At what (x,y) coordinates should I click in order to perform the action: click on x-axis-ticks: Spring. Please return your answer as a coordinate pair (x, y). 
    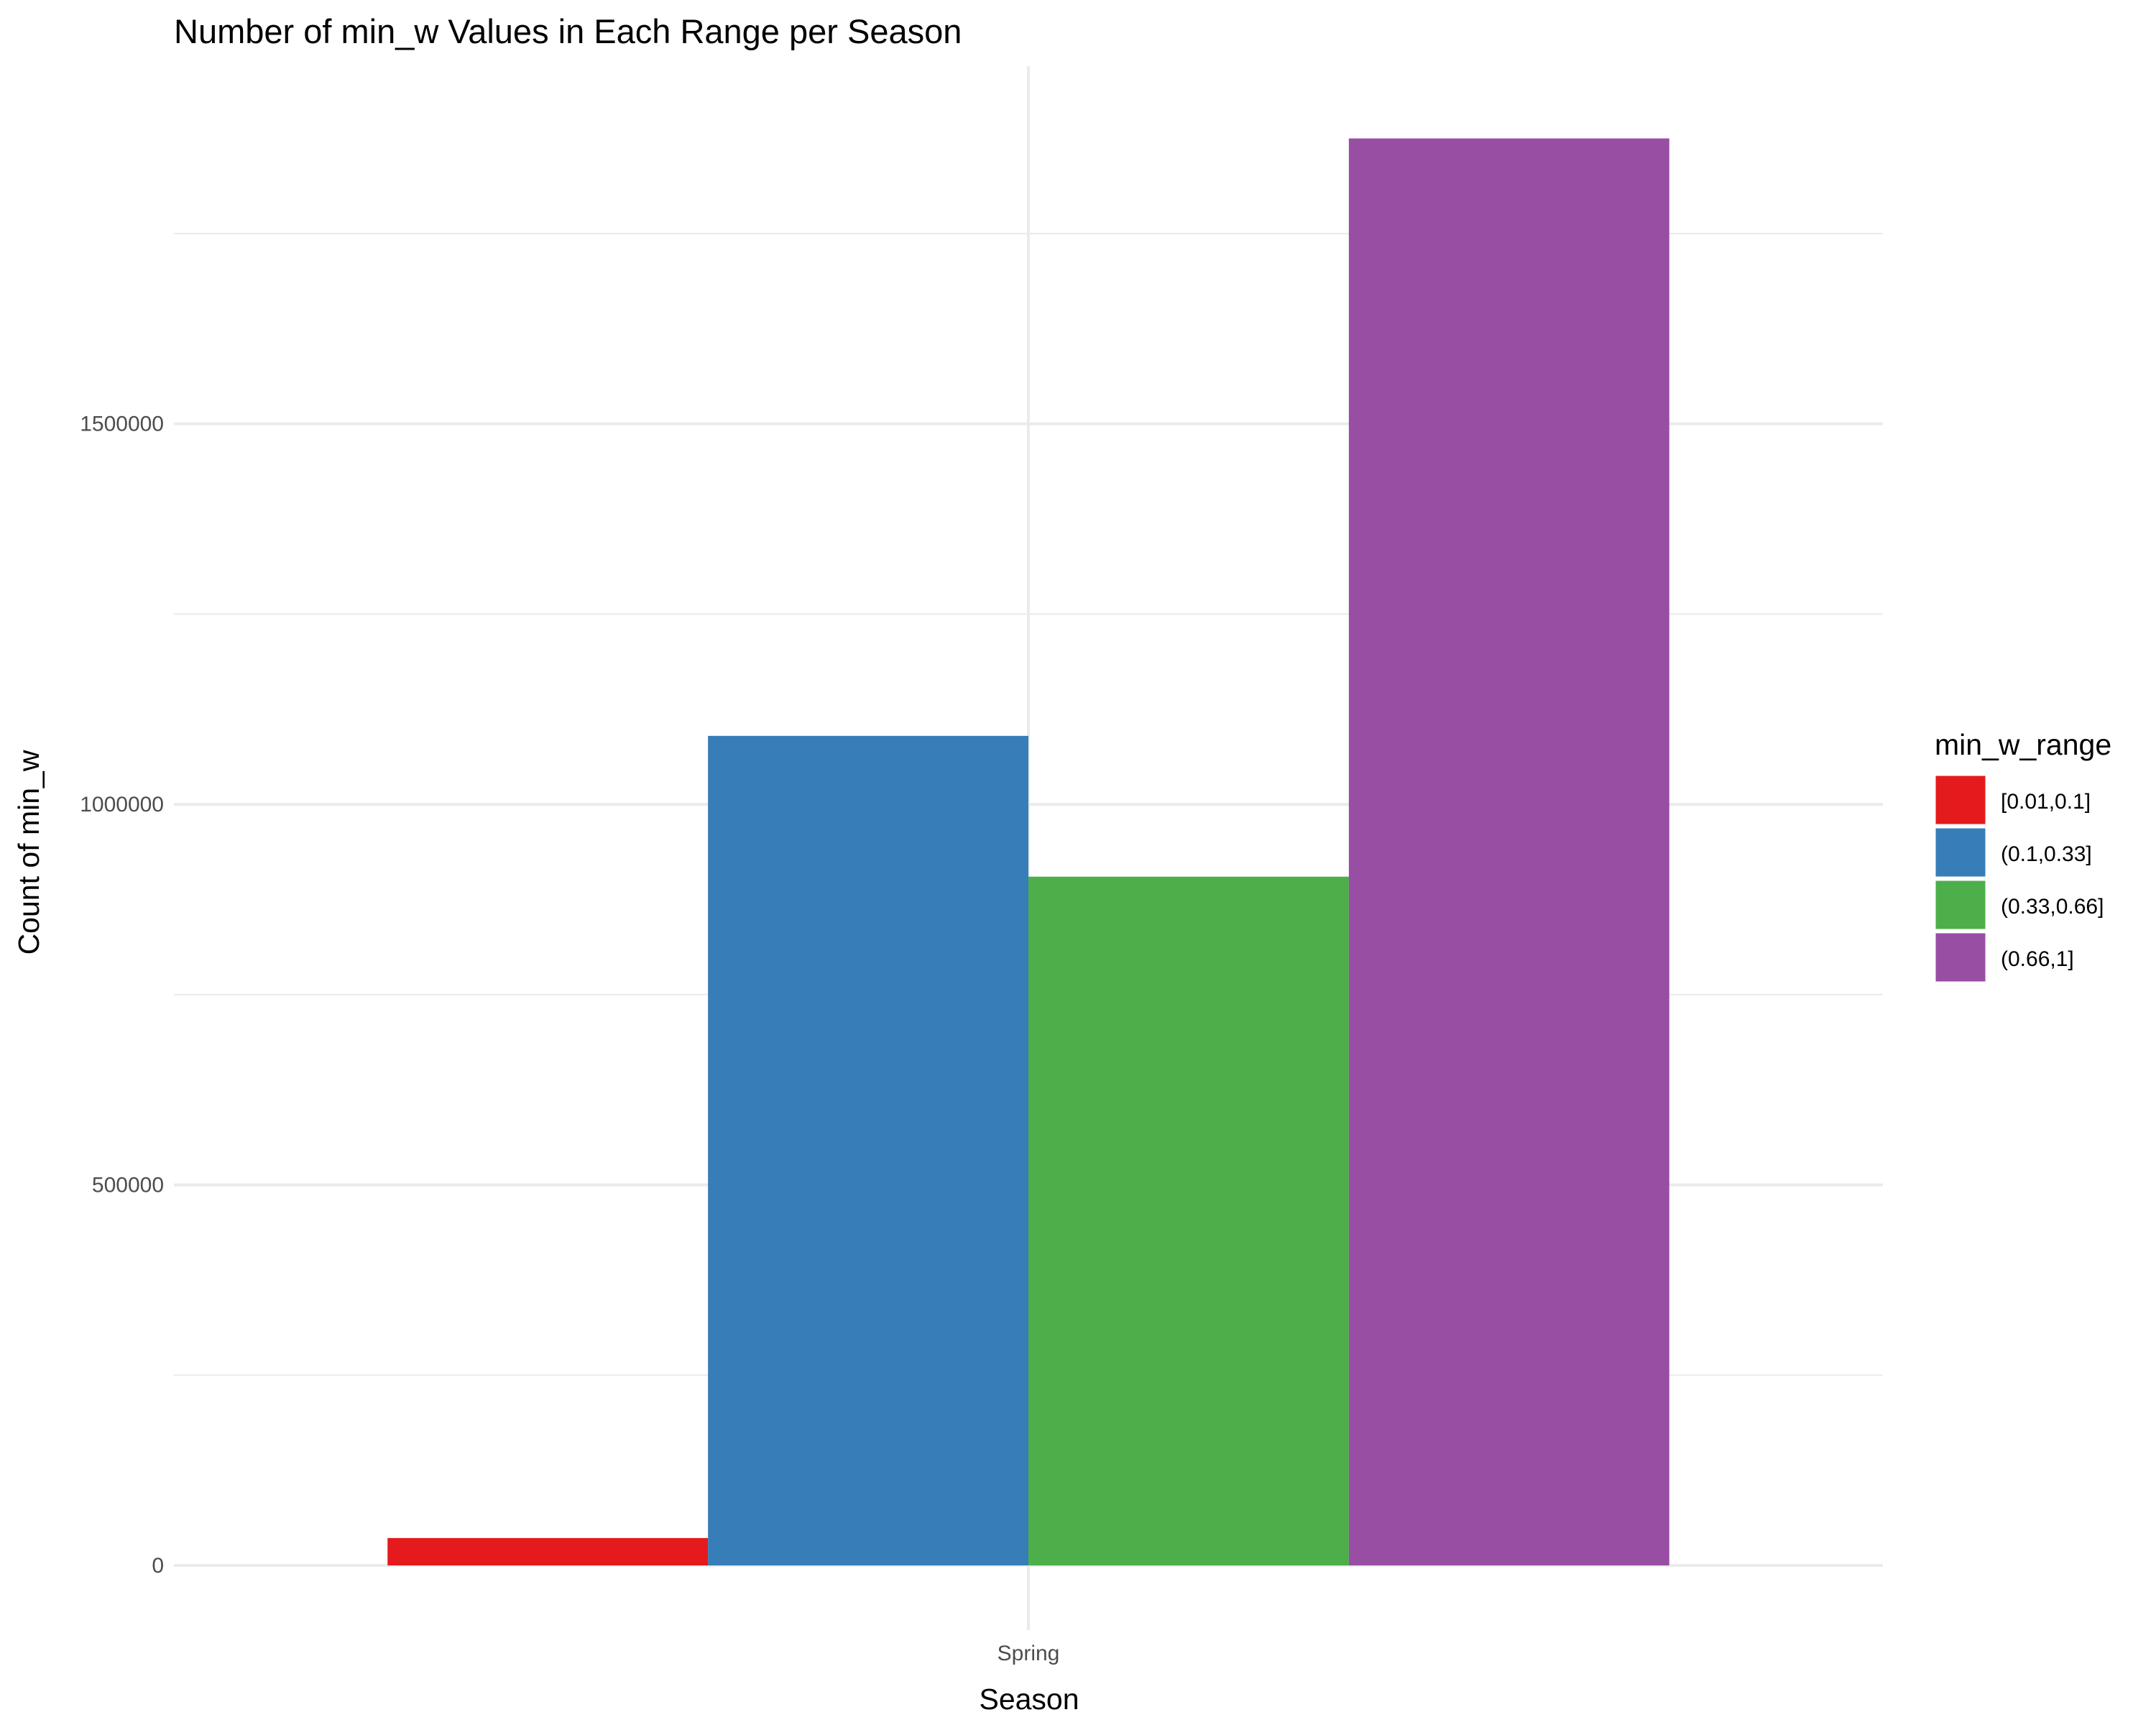
    Looking at the image, I should click on (1029, 1653).